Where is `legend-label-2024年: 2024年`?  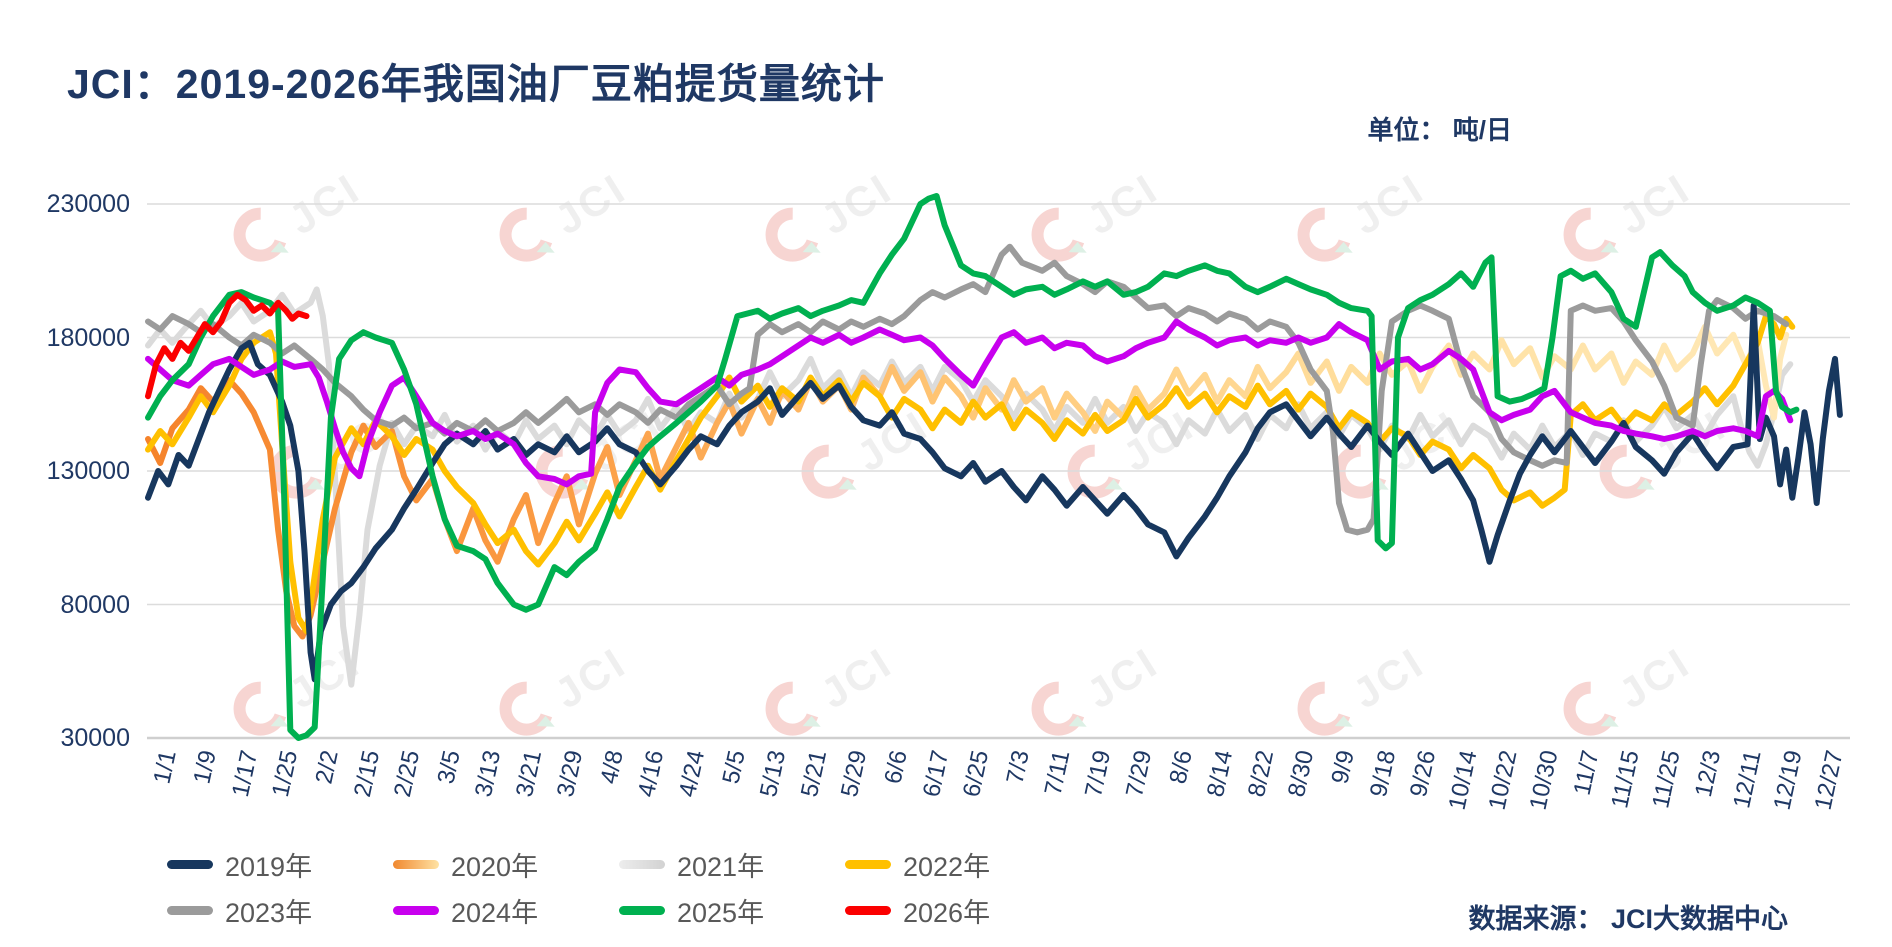 legend-label-2024年: 2024年 is located at coordinates (495, 912).